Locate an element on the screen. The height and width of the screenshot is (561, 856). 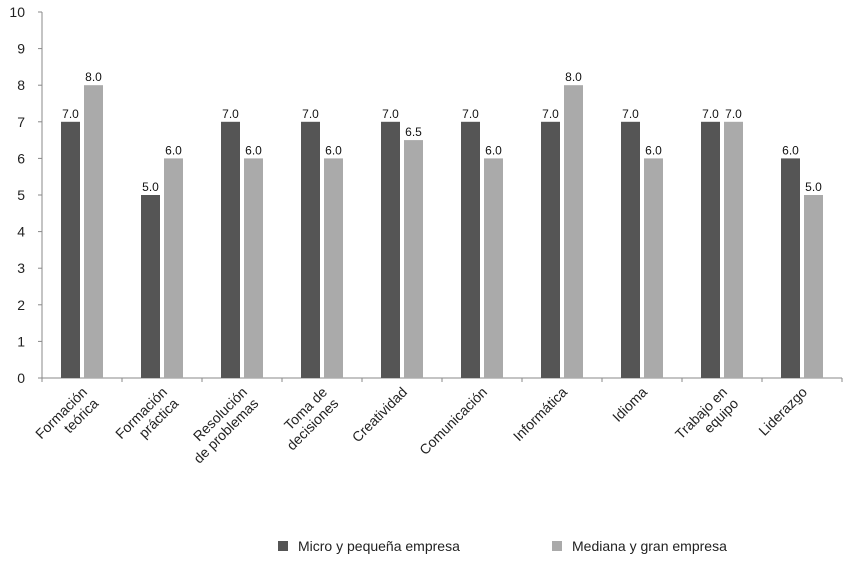
legend-swatch-mediana is located at coordinates (557, 546).